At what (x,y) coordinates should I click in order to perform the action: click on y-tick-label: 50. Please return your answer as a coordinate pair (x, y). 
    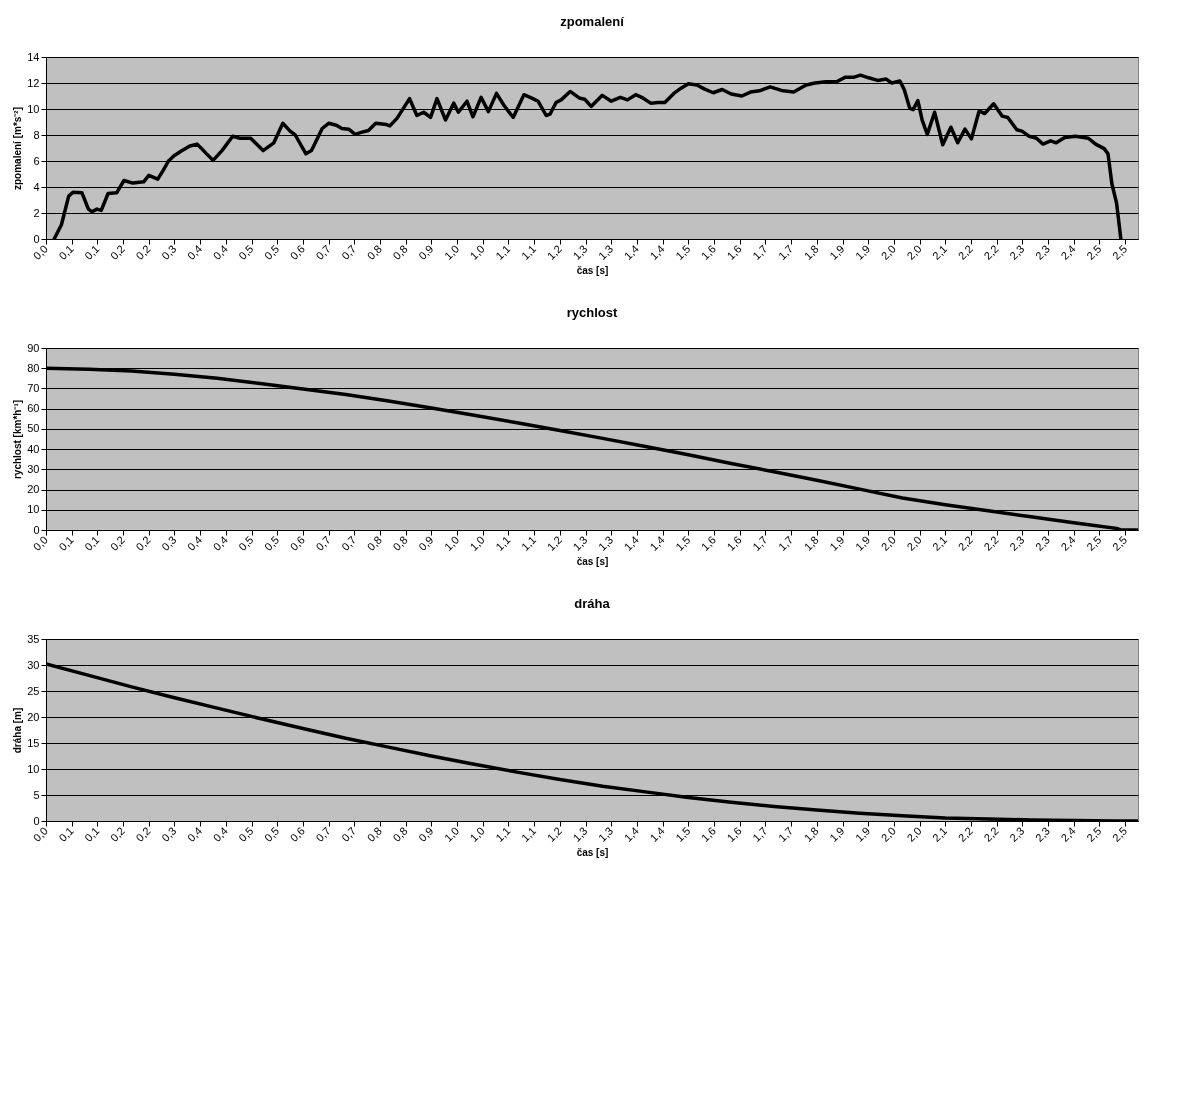
    Looking at the image, I should click on (33, 428).